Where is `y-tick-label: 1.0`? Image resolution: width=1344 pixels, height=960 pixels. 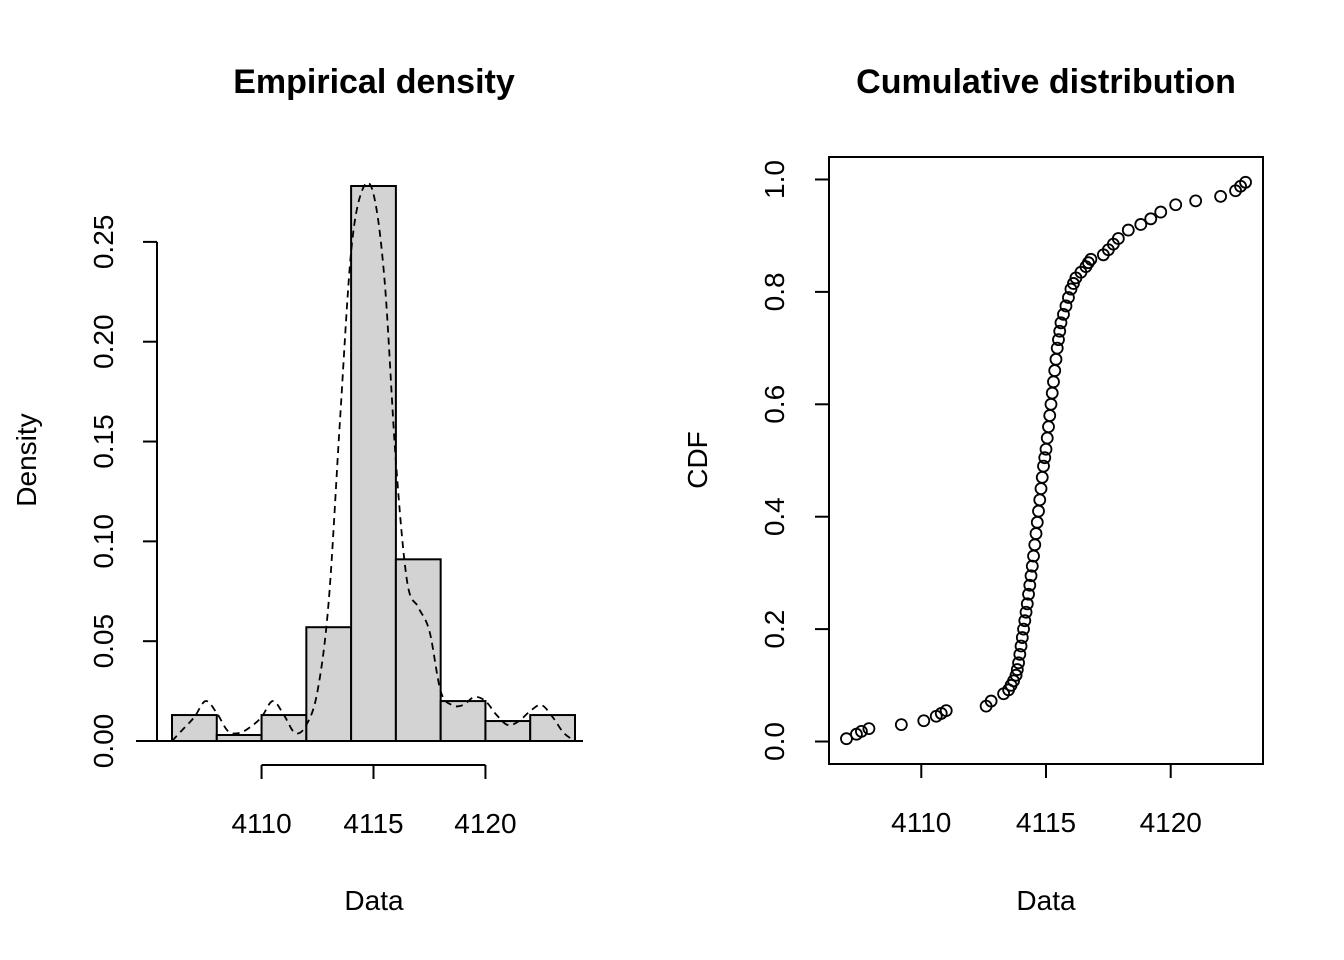
y-tick-label: 1.0 is located at coordinates (774, 179).